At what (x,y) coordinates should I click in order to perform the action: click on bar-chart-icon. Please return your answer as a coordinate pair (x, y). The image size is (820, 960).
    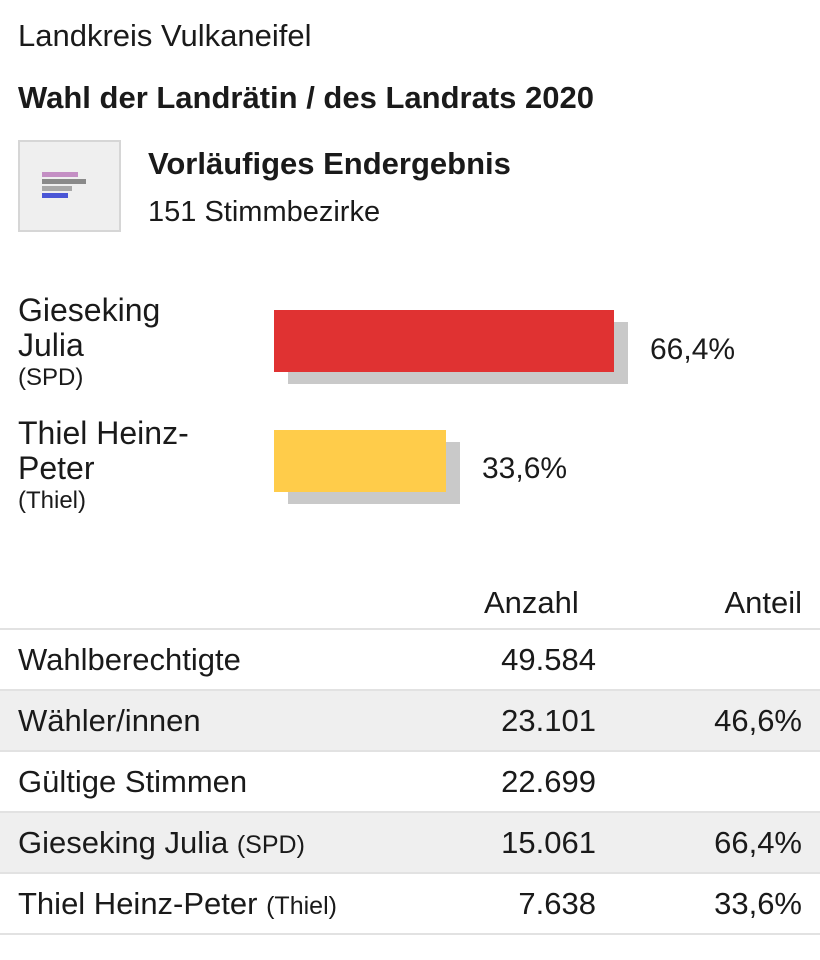
    Looking at the image, I should click on (69, 186).